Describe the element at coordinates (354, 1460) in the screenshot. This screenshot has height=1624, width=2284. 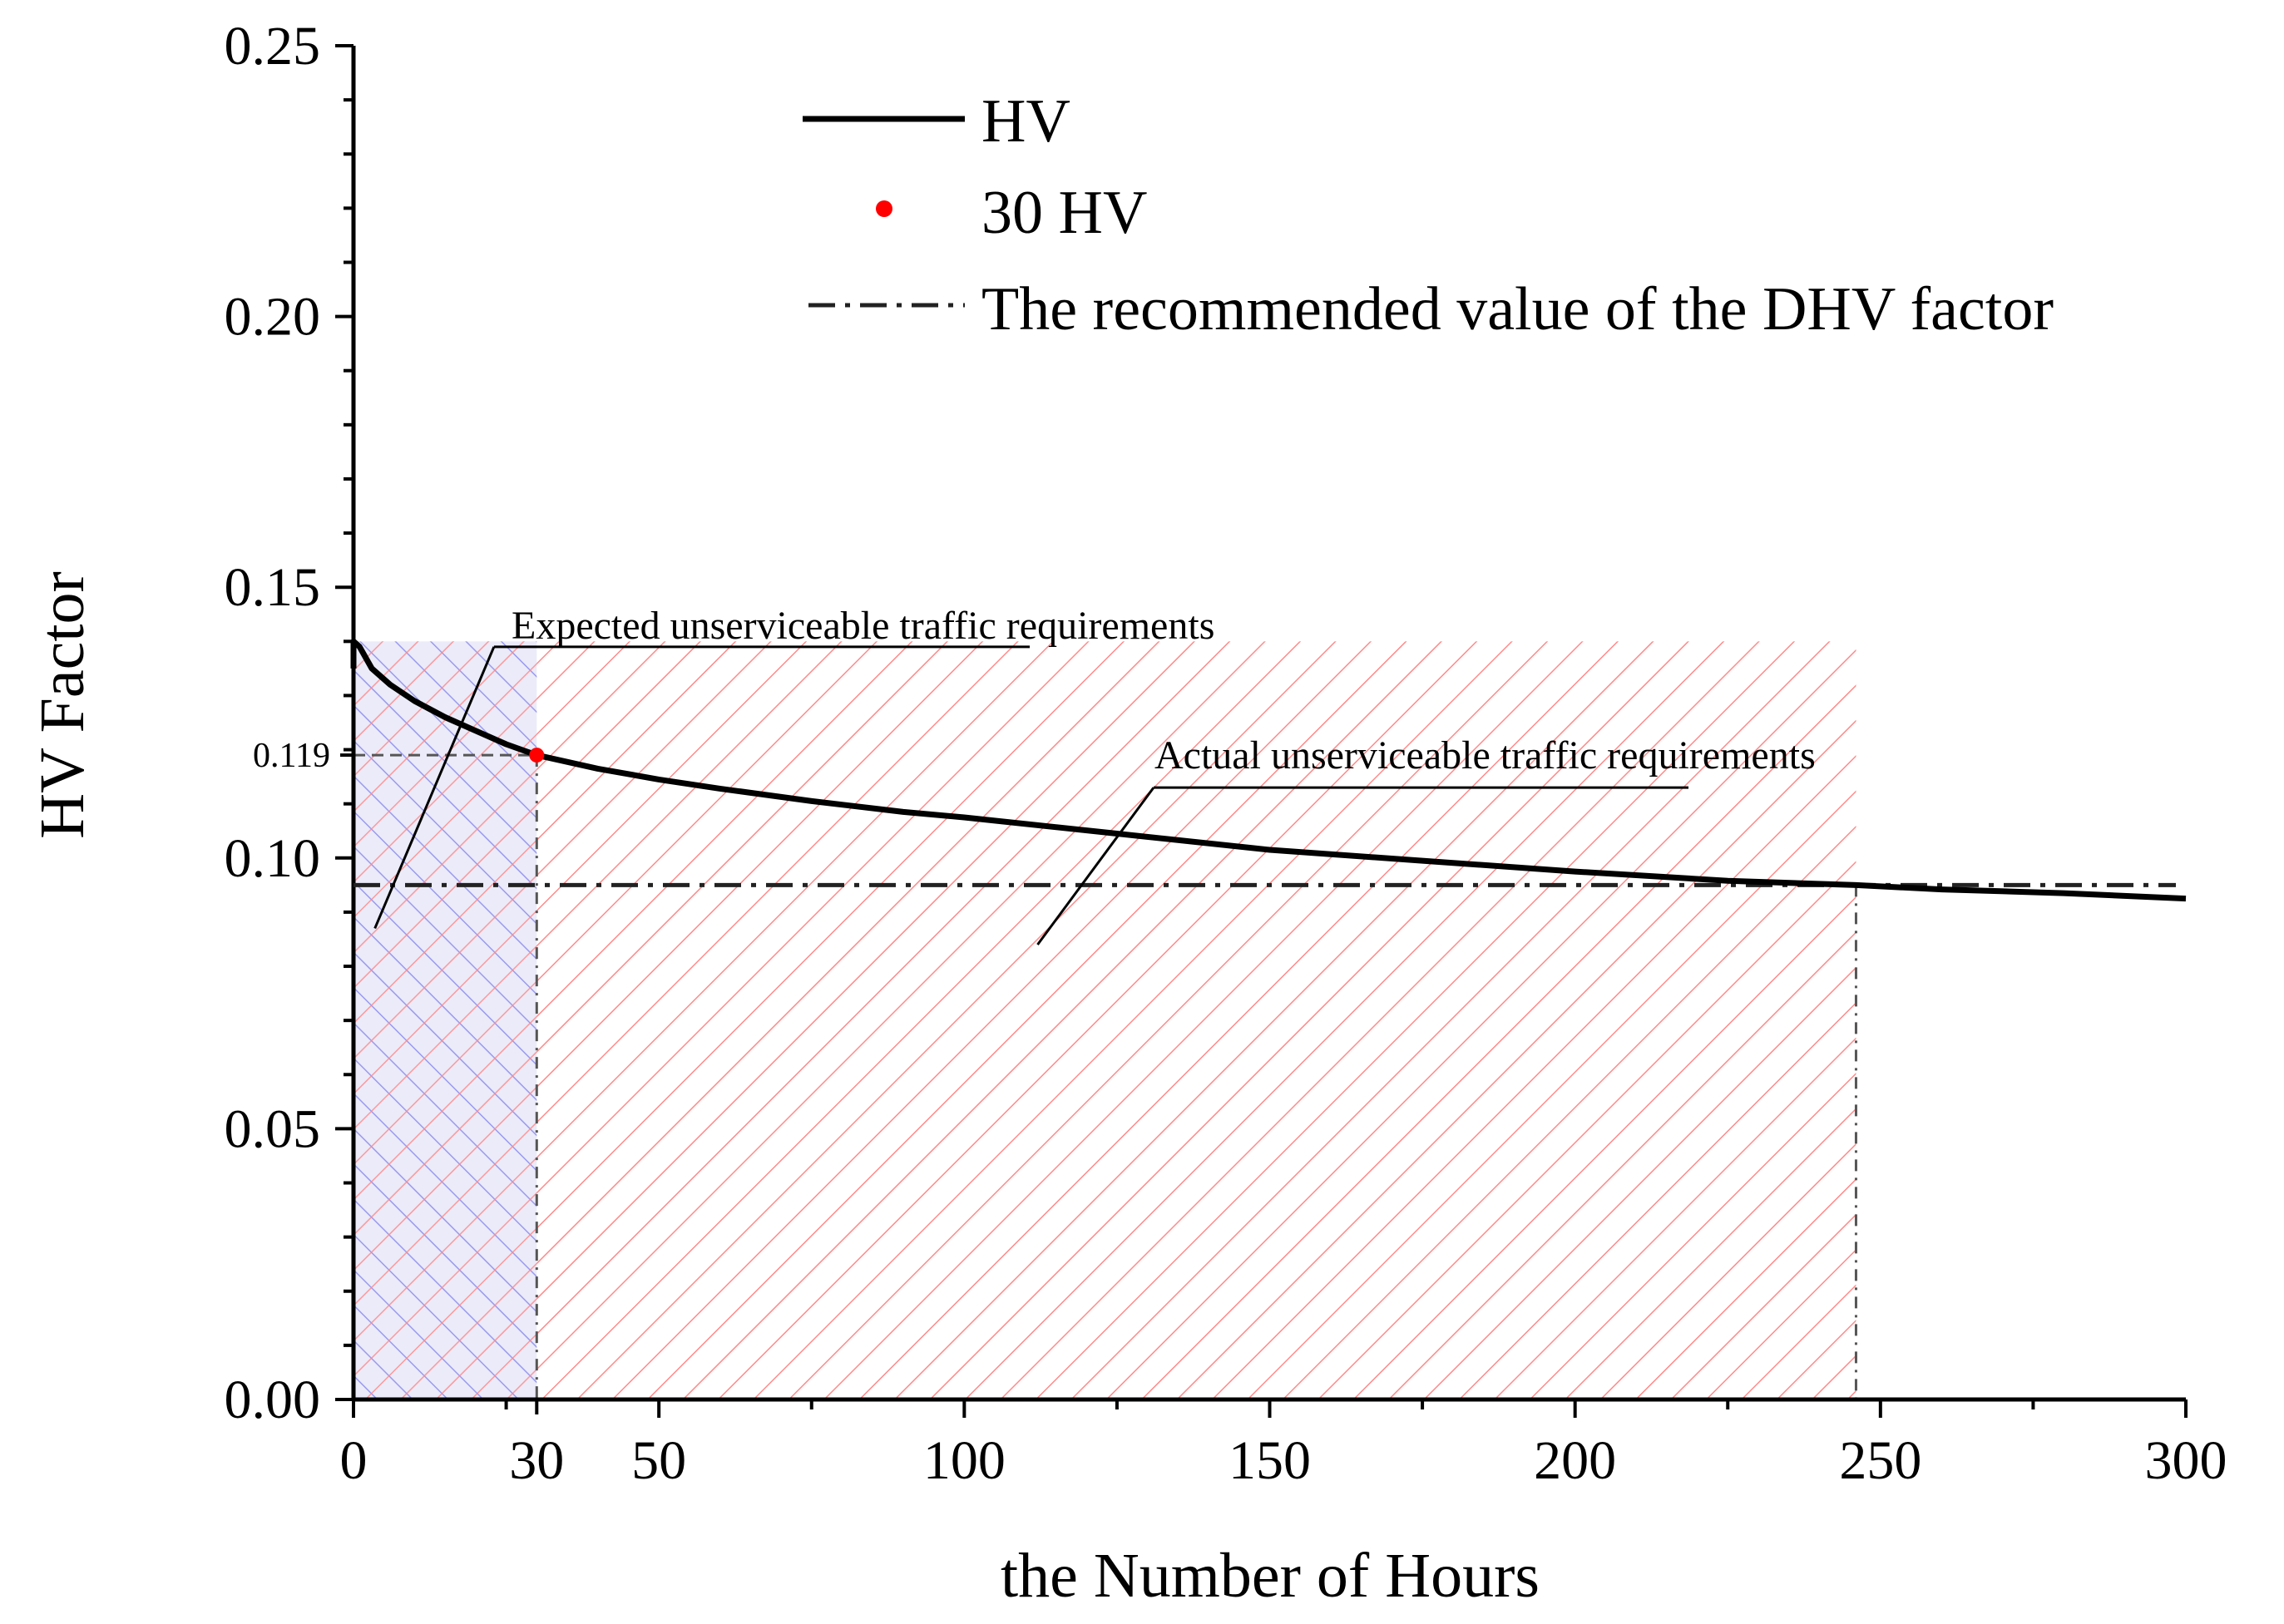
I see `x-tick-label: 0` at that location.